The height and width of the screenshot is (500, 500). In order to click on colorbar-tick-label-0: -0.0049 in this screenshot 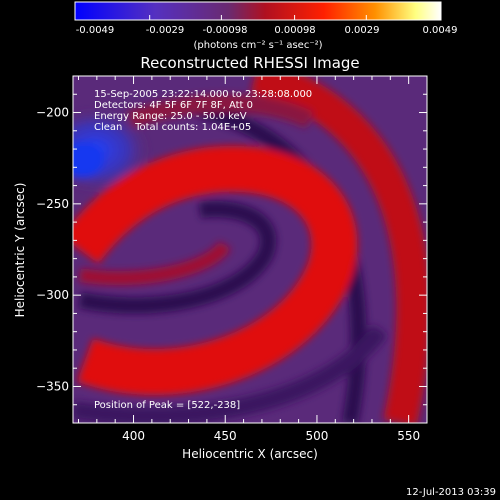, I will do `click(95, 30)`.